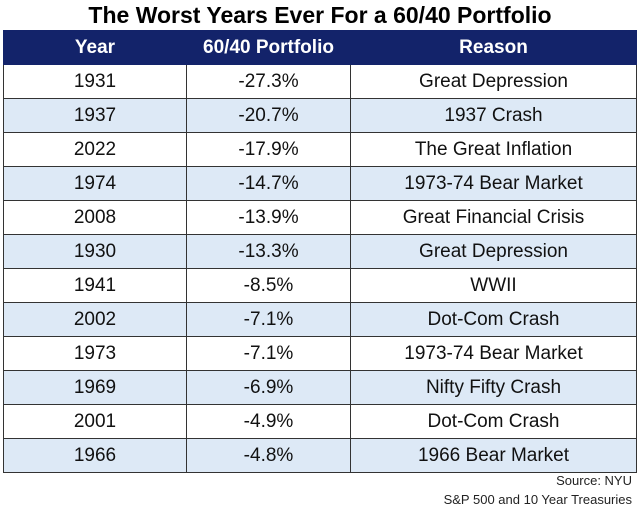 This screenshot has height=513, width=640. I want to click on portfolio-return-cell: -4.8%, so click(268, 455).